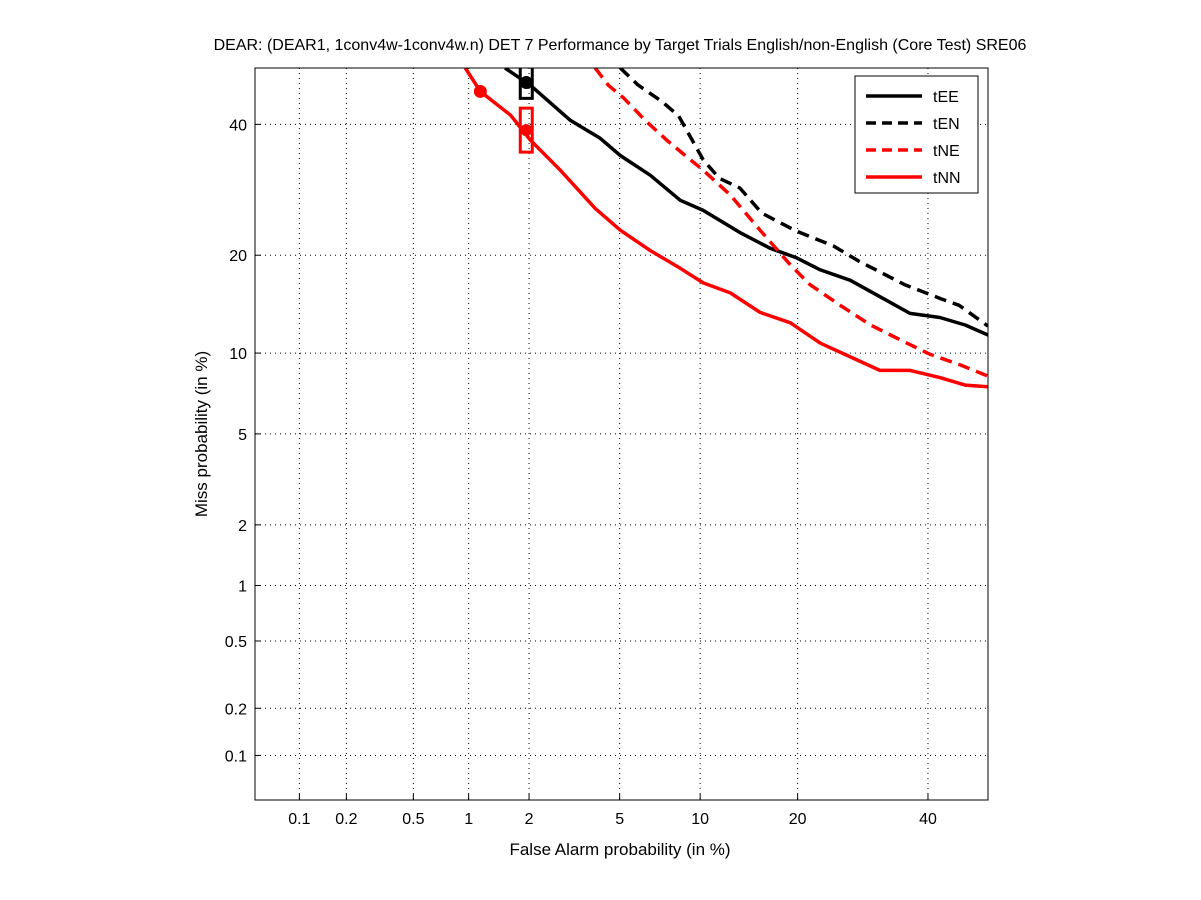 This screenshot has height=900, width=1201. I want to click on legend: tEE tEN tNE tNN, so click(916, 134).